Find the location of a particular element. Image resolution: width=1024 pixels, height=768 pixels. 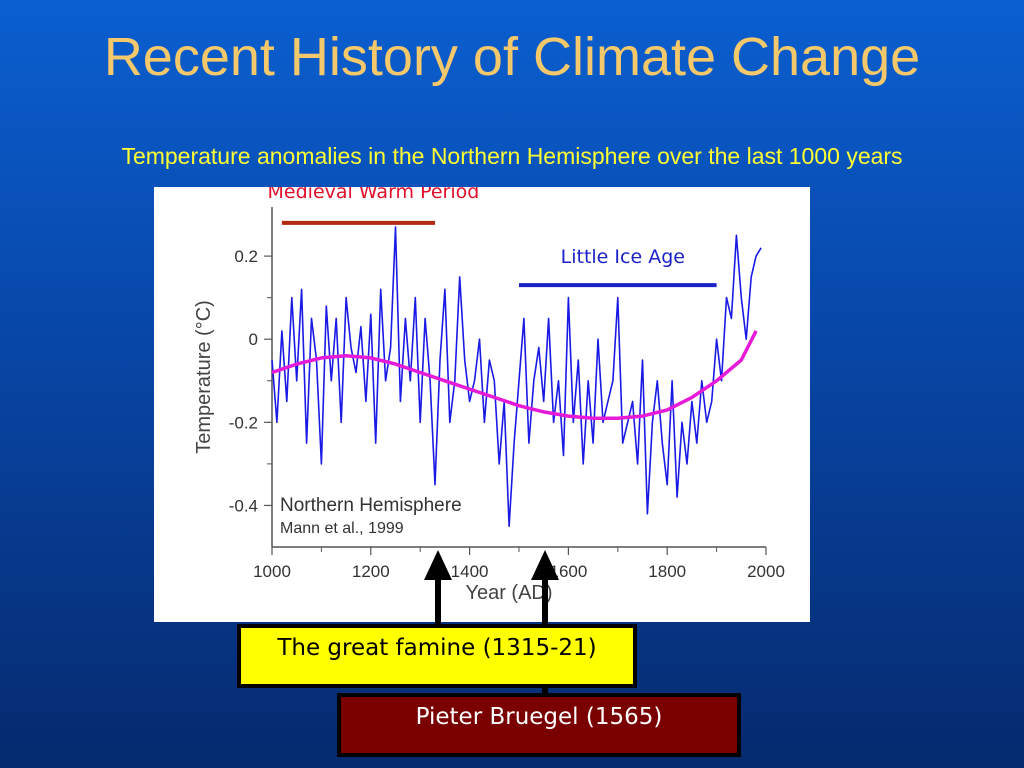

source-label: Northern Hemisphere is located at coordinates (371, 505).